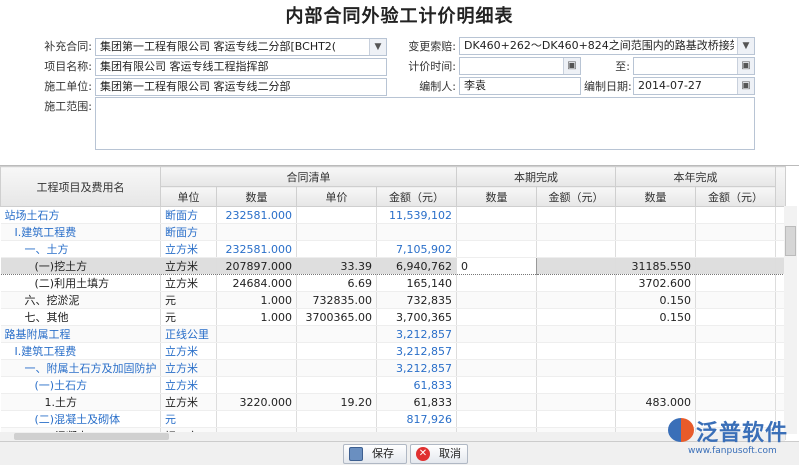  Describe the element at coordinates (80, 300) in the screenshot. I see `cell-name: 六、挖淤泥` at that location.